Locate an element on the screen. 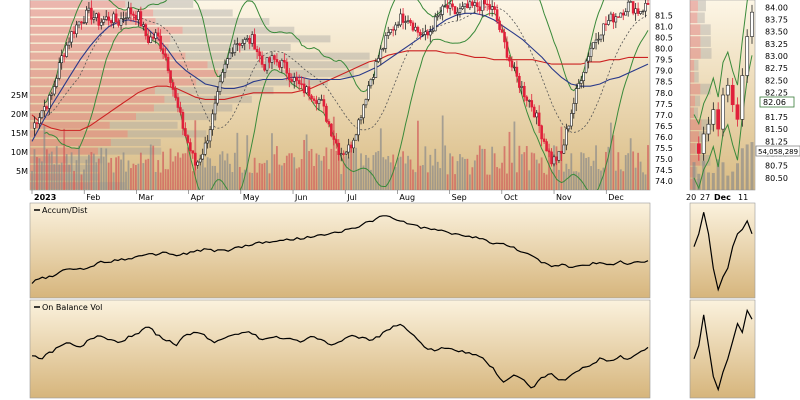 This screenshot has width=800, height=400. x-tick-label: Jun is located at coordinates (301, 197).